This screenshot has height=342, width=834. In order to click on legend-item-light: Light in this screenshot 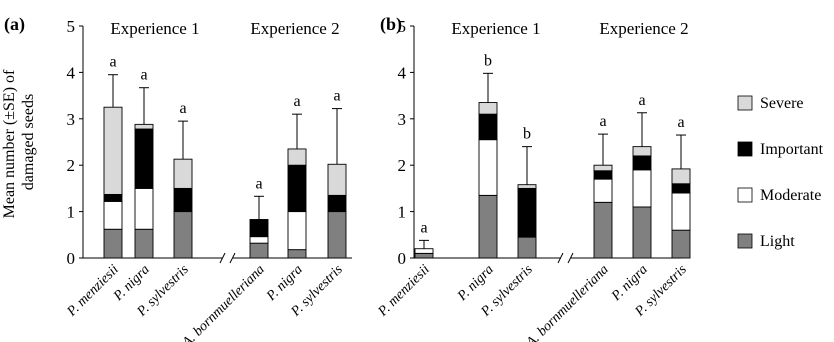, I will do `click(766, 241)`.